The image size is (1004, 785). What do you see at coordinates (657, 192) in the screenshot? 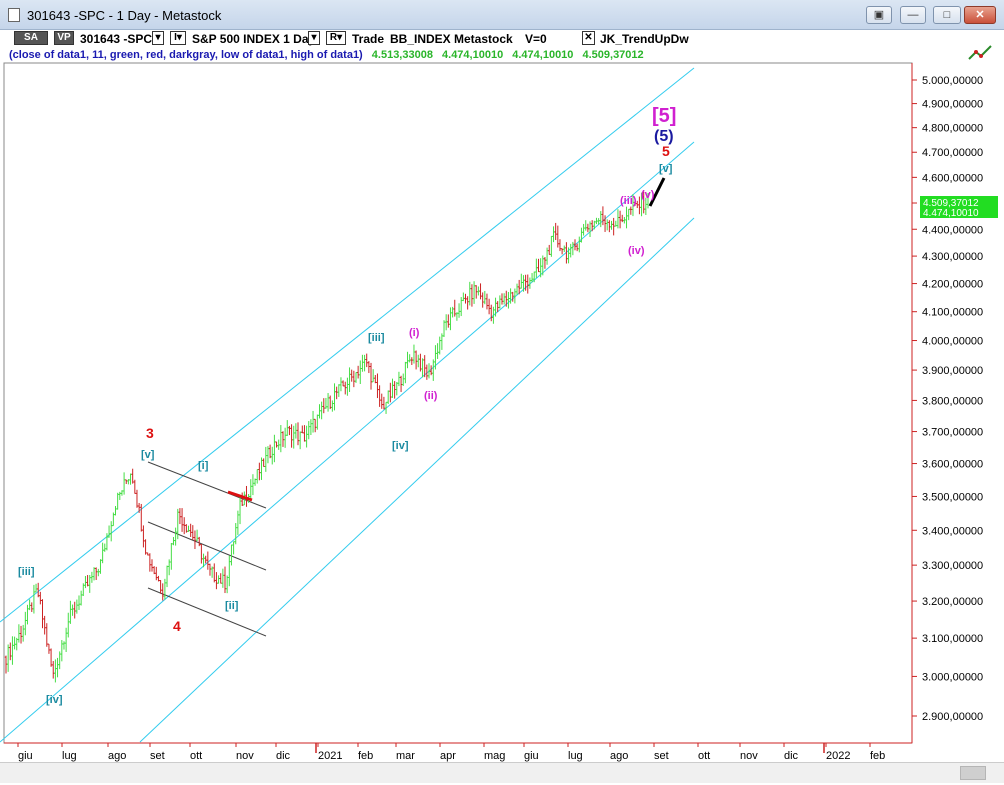
I see `projection-line` at bounding box center [657, 192].